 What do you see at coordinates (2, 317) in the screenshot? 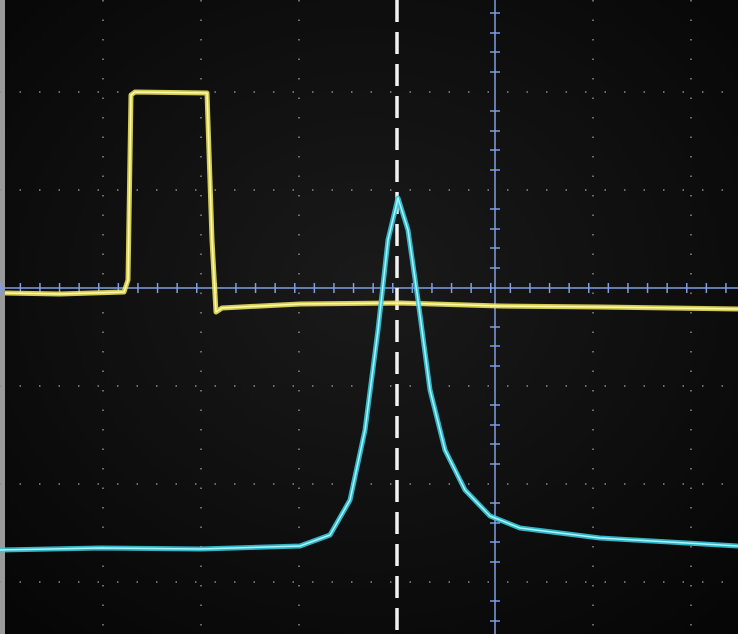
I see `bezel-edge` at bounding box center [2, 317].